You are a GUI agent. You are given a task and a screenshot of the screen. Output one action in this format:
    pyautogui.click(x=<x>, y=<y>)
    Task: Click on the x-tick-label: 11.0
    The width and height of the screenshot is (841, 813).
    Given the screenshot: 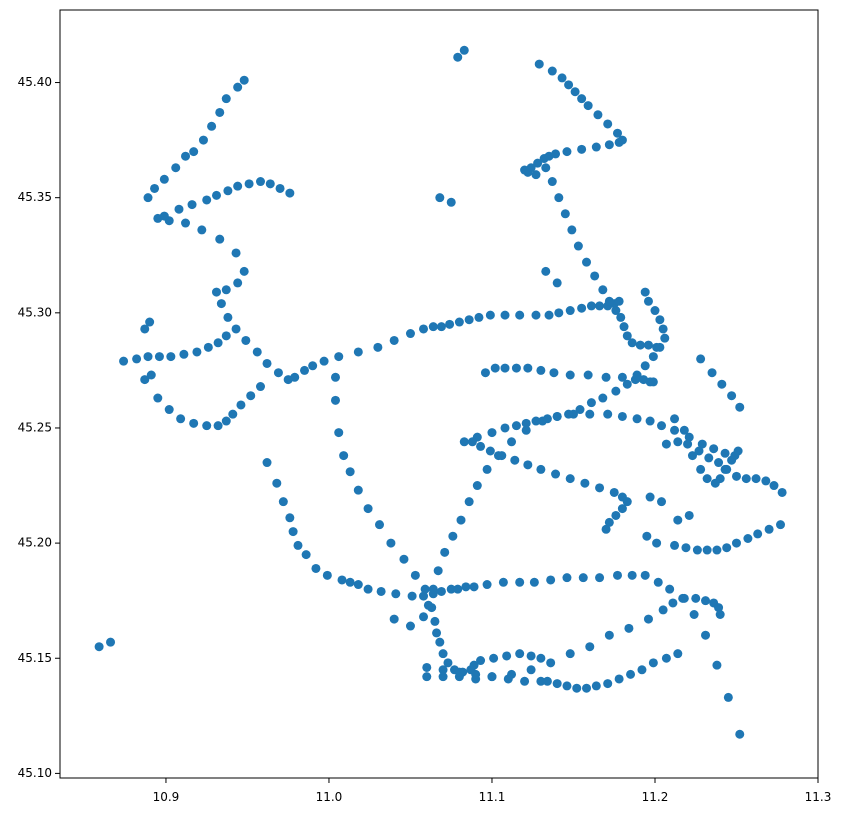 What is the action you would take?
    pyautogui.click(x=329, y=797)
    